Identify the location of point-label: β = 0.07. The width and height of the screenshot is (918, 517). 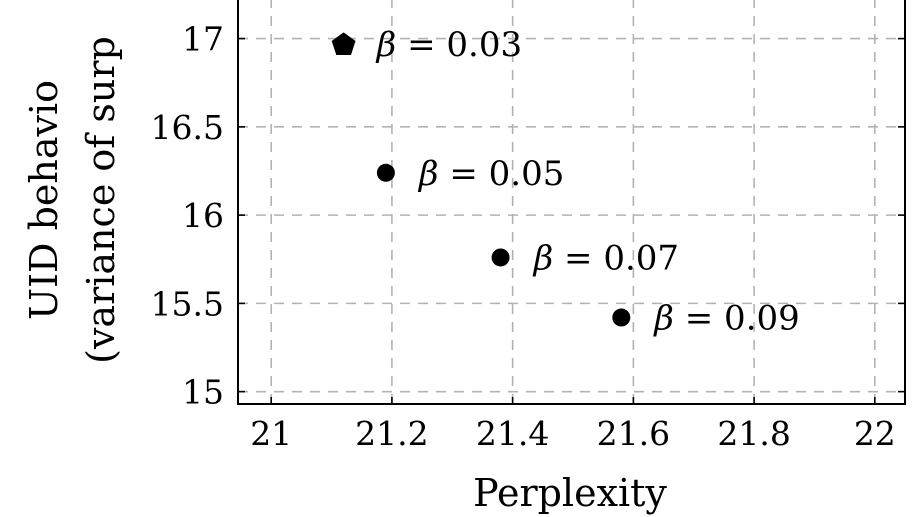
(605, 258).